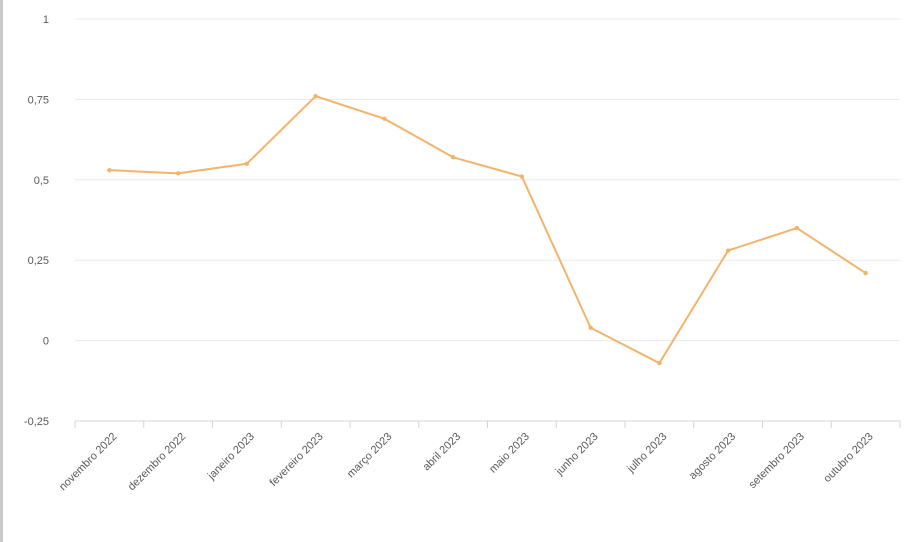 This screenshot has width=910, height=542. Describe the element at coordinates (157, 462) in the screenshot. I see `x-tick-label: dezembro 2022` at that location.